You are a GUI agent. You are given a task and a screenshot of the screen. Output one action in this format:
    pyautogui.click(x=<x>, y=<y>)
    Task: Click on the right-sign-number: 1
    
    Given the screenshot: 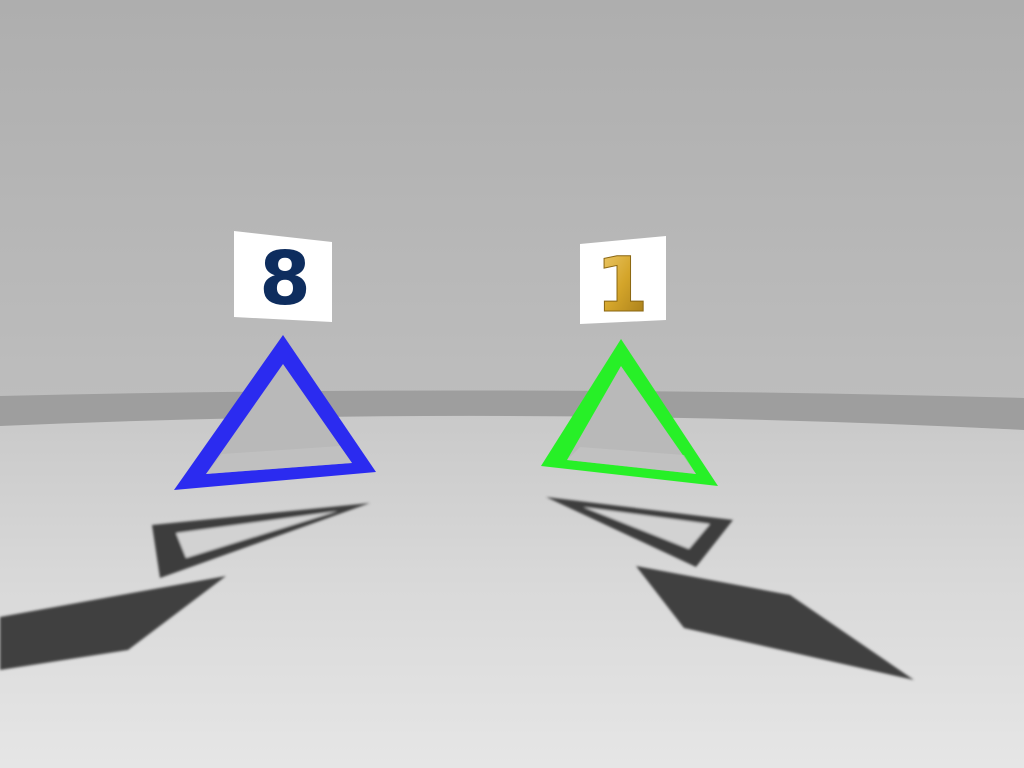 What is the action you would take?
    pyautogui.click(x=622, y=284)
    